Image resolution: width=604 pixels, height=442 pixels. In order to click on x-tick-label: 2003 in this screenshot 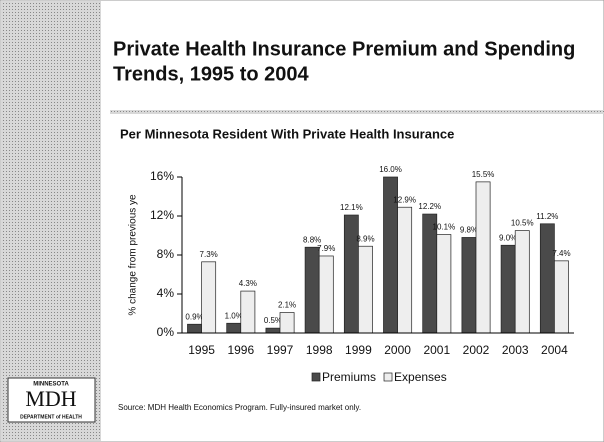, I will do `click(515, 350)`.